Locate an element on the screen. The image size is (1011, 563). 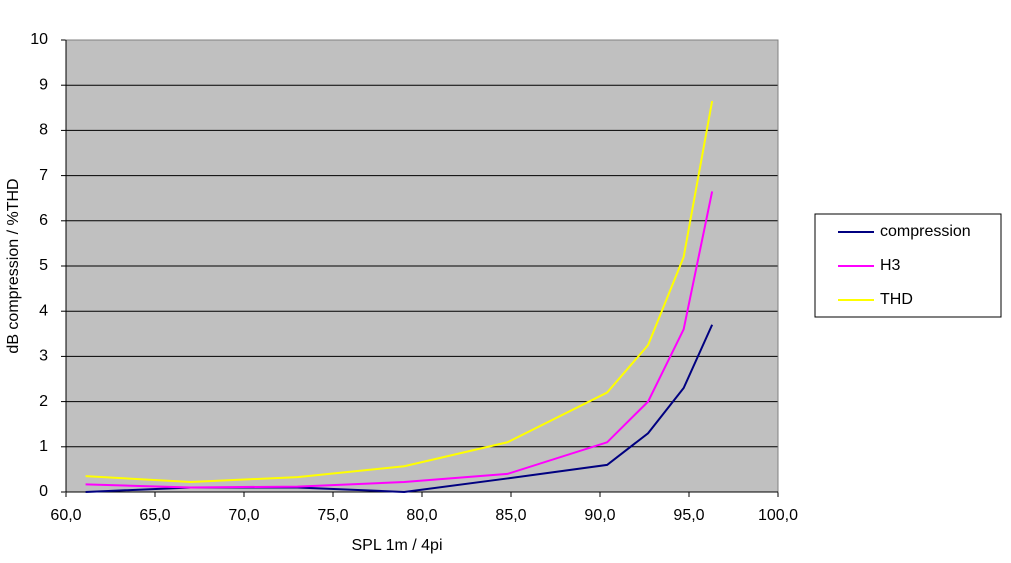
legend-label: H3 is located at coordinates (890, 265).